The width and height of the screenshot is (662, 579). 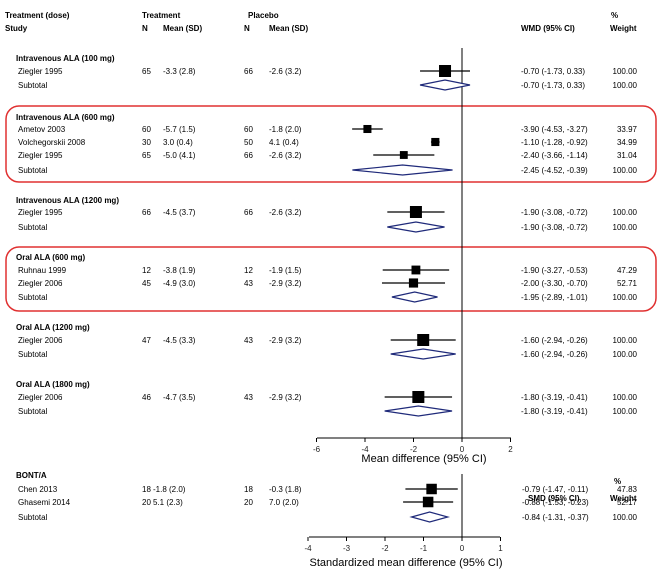 What do you see at coordinates (146, 212) in the screenshot?
I see `treatment-n: 66` at bounding box center [146, 212].